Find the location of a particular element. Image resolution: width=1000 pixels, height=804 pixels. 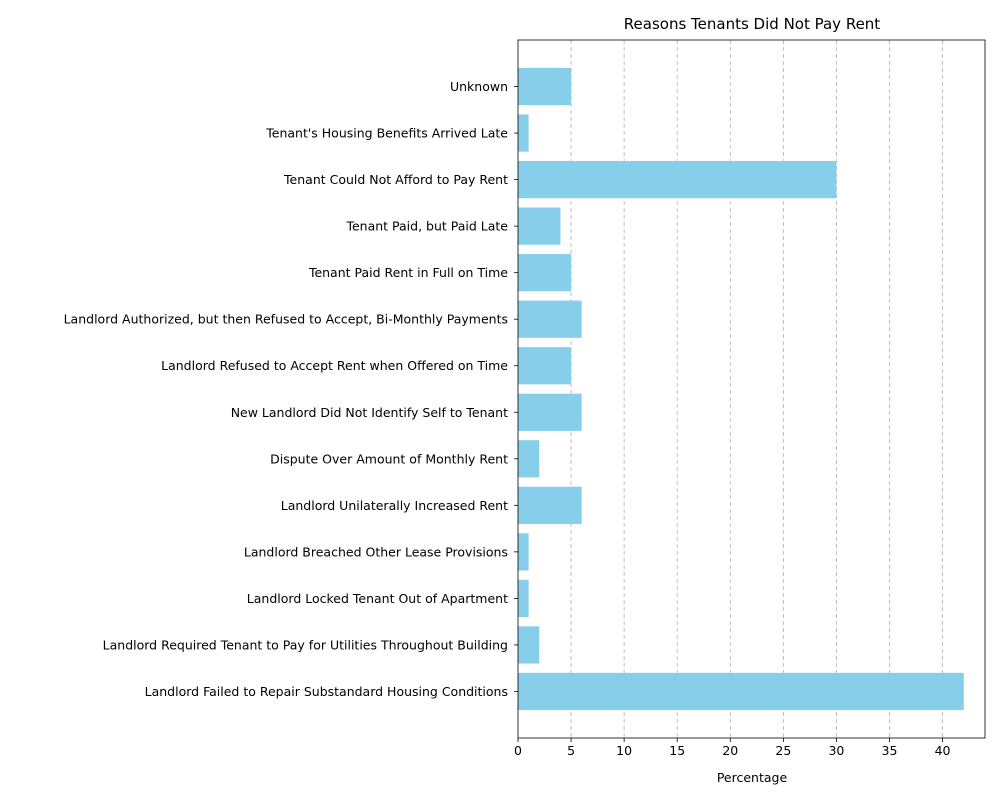

x-tick-label: 25 is located at coordinates (783, 750).